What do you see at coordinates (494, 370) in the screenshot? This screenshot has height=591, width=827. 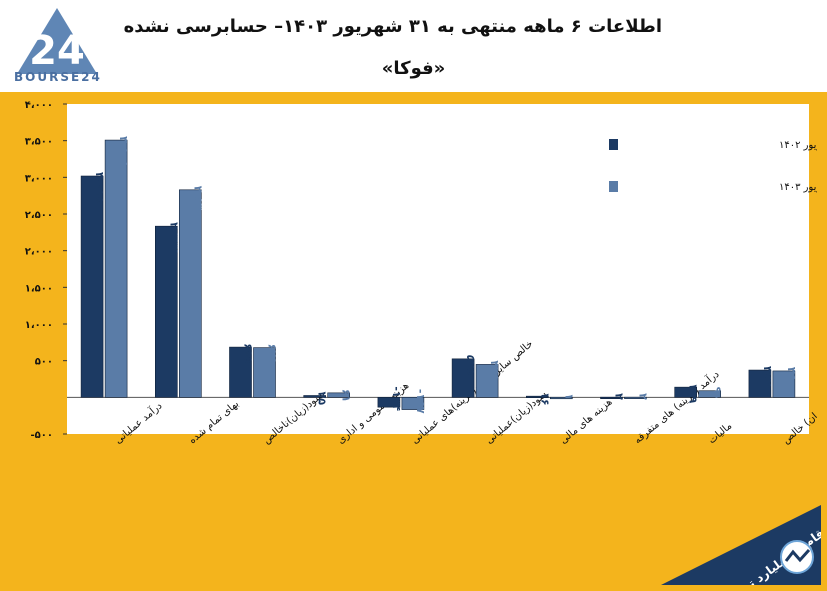 I see `data-label: ۴۴۹` at bounding box center [494, 370].